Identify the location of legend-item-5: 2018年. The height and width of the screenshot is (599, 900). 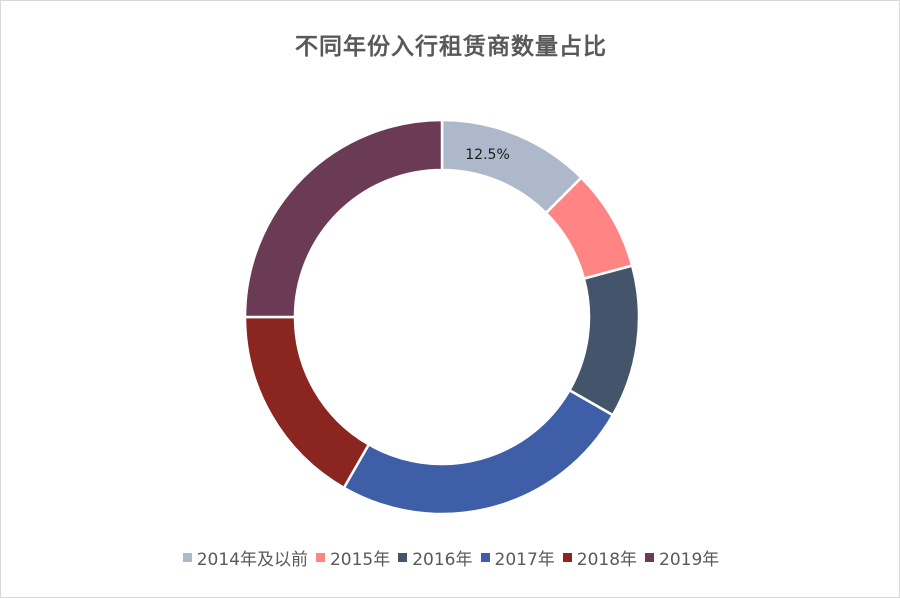
(600, 557).